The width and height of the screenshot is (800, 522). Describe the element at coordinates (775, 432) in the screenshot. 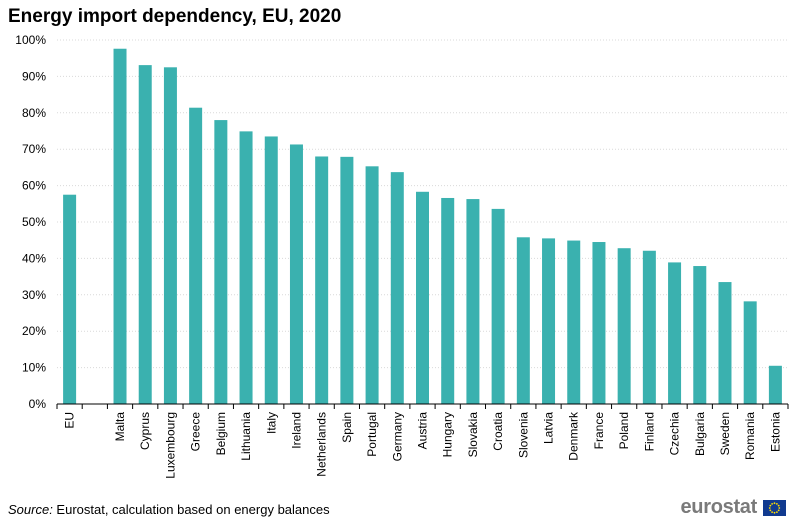

I see `x-tick-label: Estonia` at that location.